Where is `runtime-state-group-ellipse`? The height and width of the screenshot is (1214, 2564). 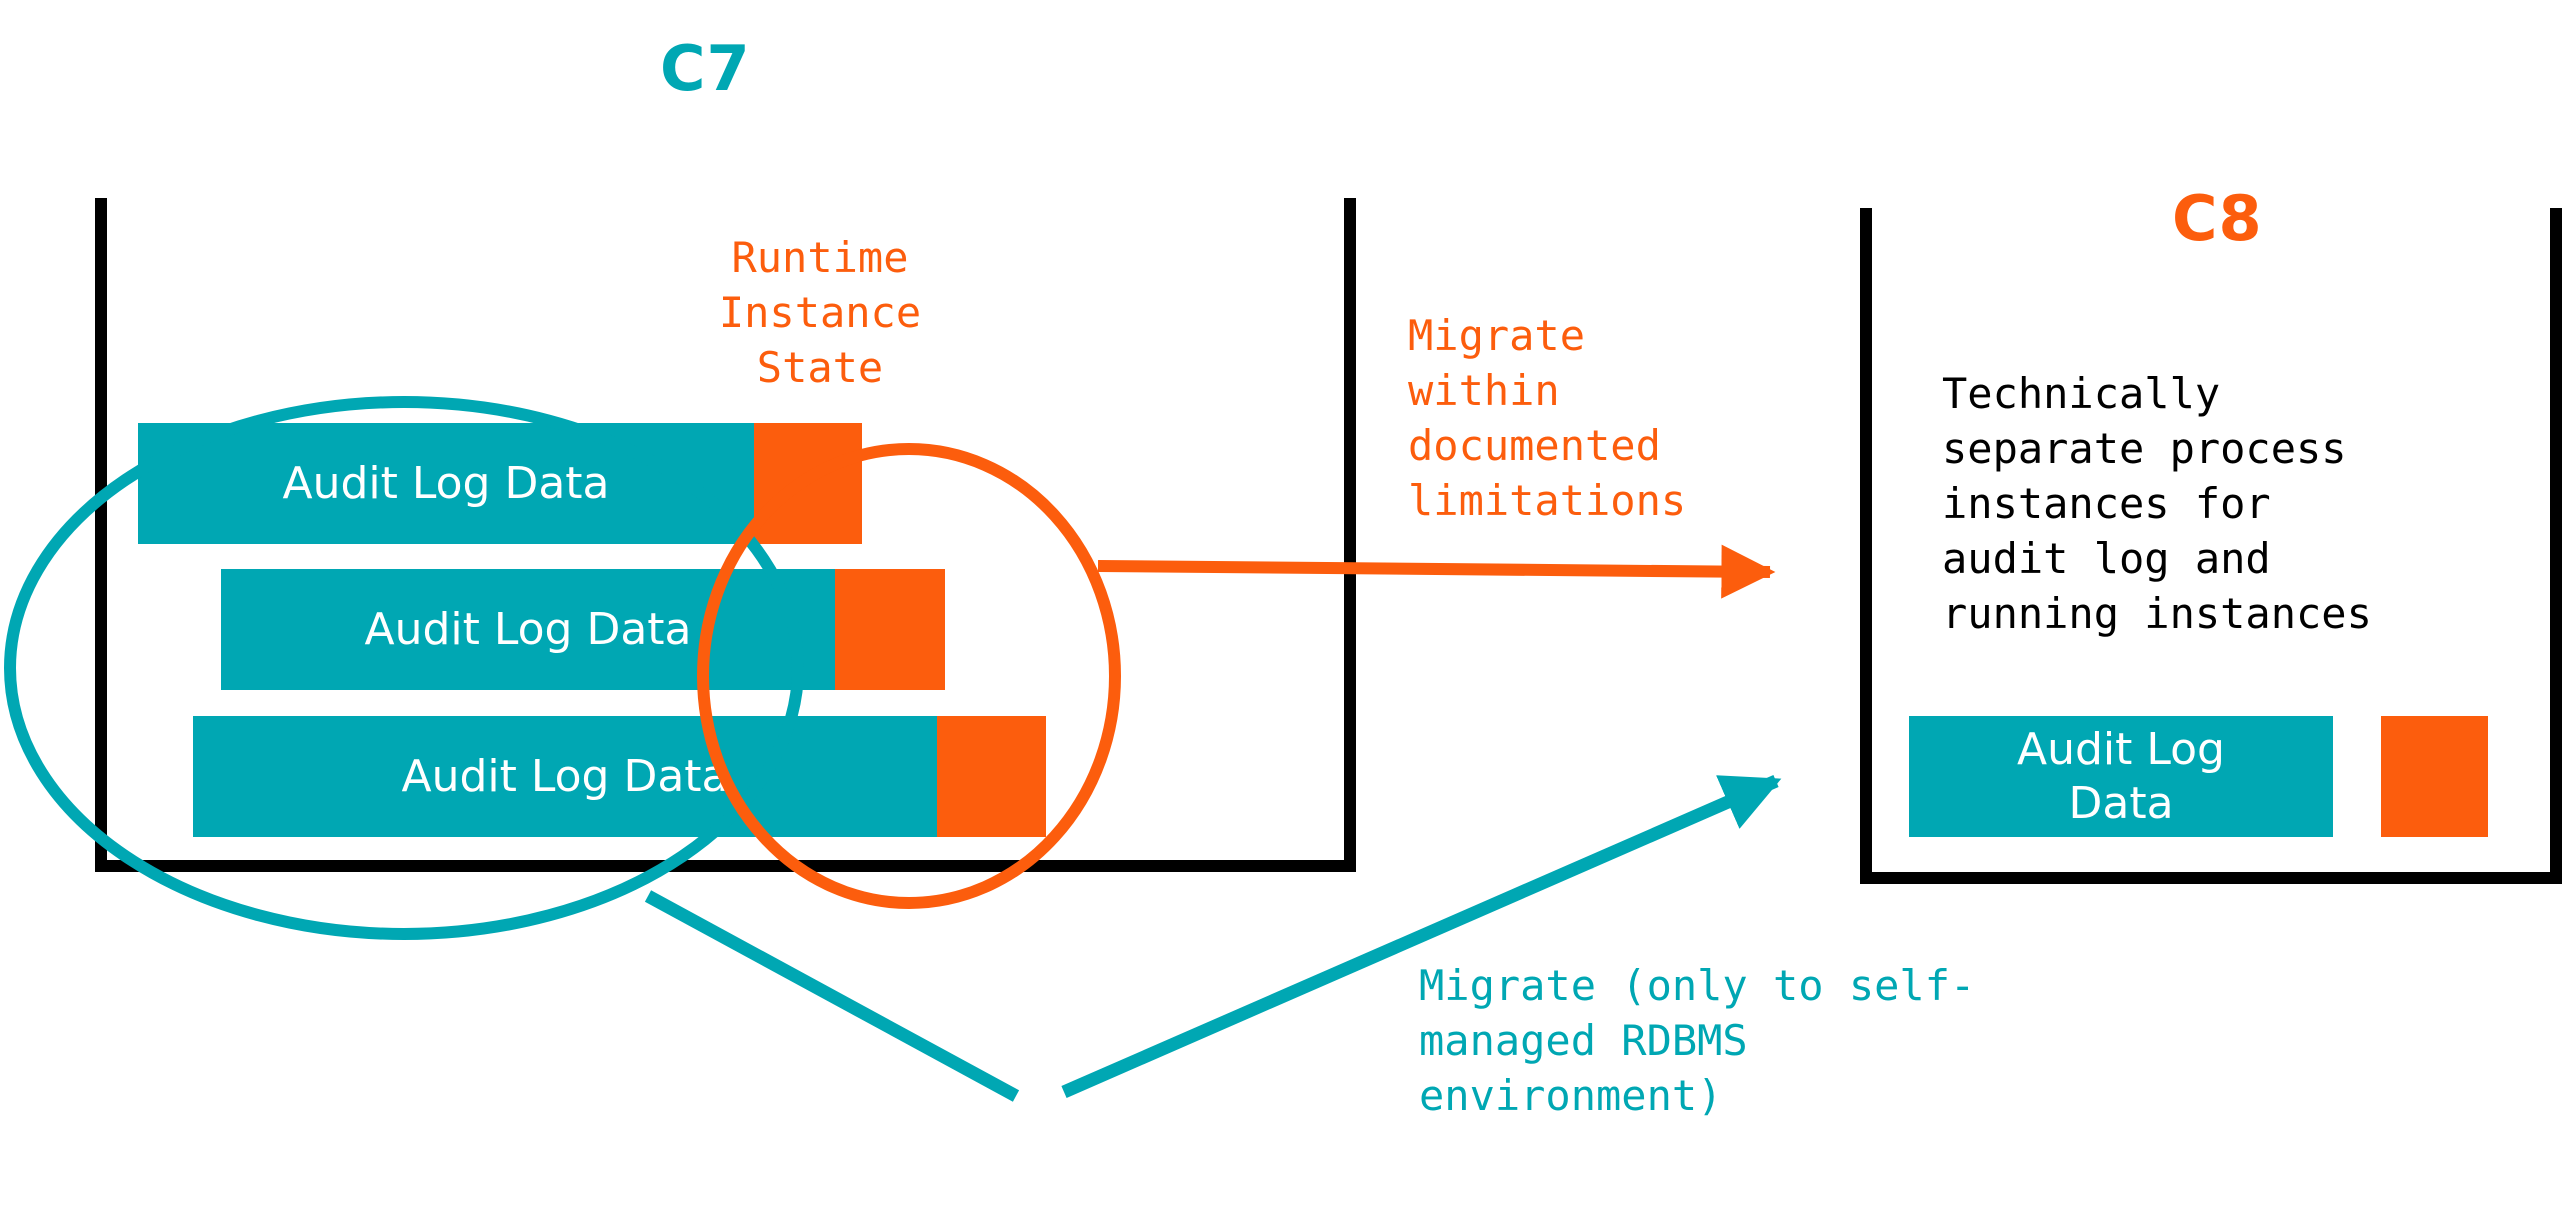
runtime-state-group-ellipse is located at coordinates (909, 676).